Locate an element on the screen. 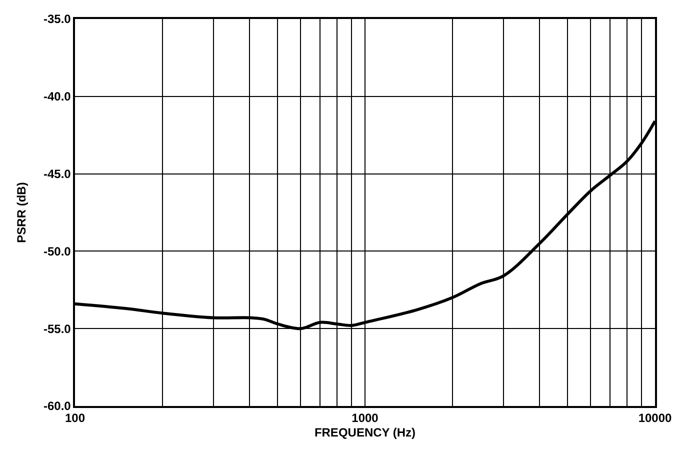 The image size is (684, 468). y-tick-label: -55.0 is located at coordinates (57, 329).